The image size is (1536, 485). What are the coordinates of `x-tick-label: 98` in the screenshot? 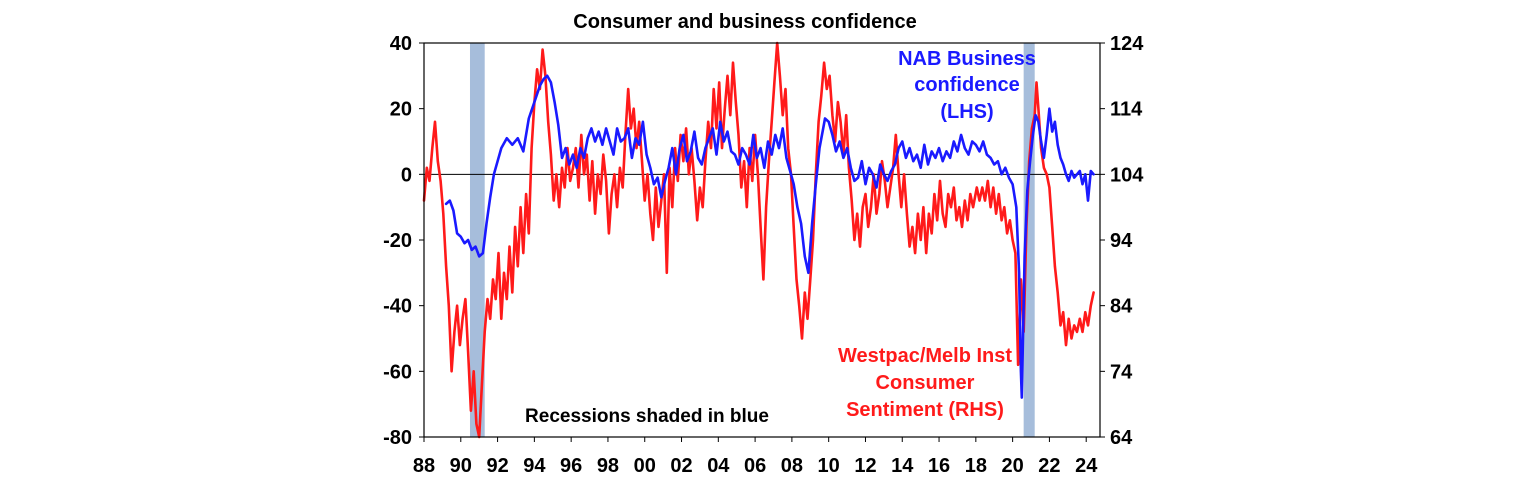 It's located at (608, 466).